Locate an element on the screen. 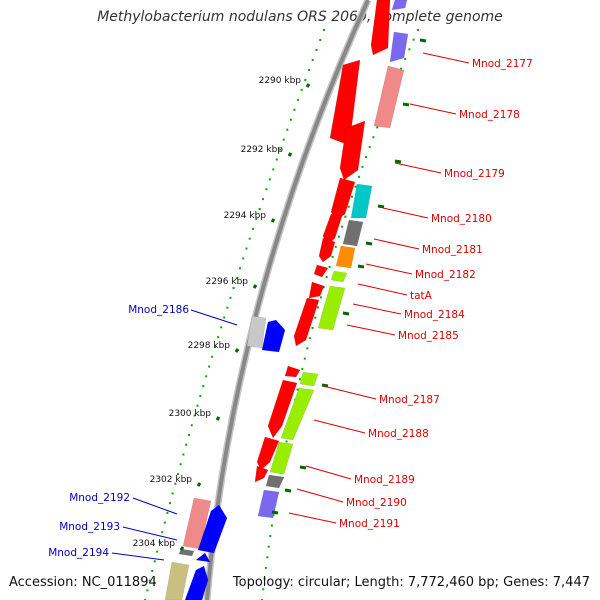 This screenshot has height=600, width=600. forward-gene-label: Mnod_2185 is located at coordinates (402, 333).